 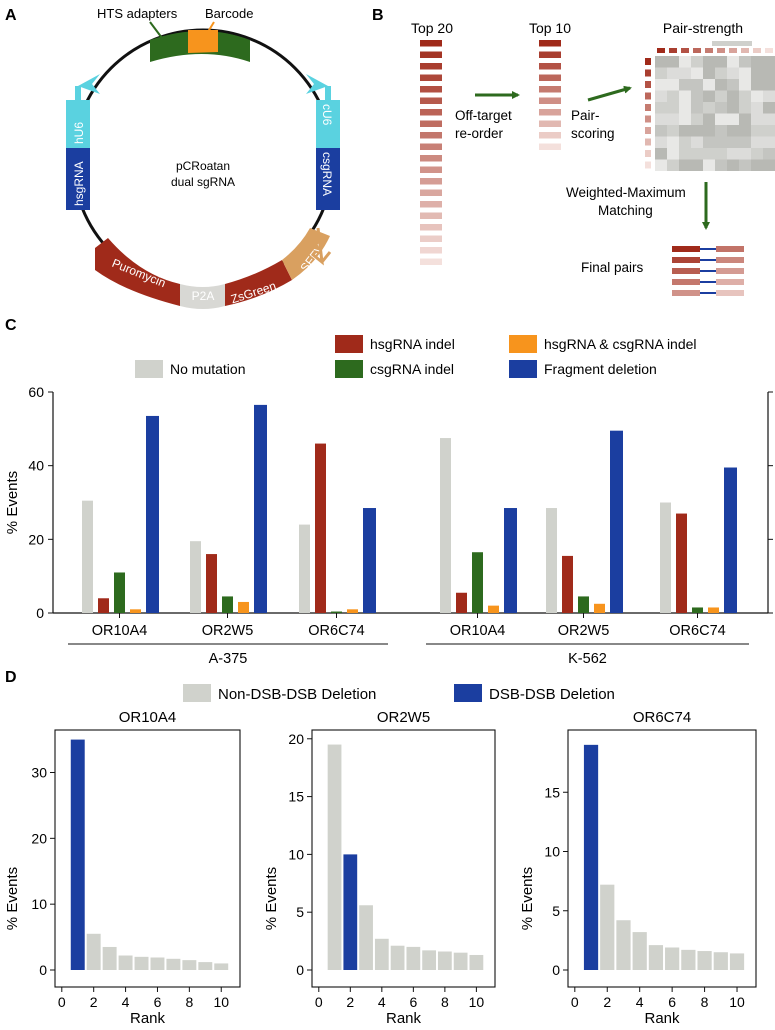 What do you see at coordinates (203, 296) in the screenshot?
I see `p2a-label: P2A` at bounding box center [203, 296].